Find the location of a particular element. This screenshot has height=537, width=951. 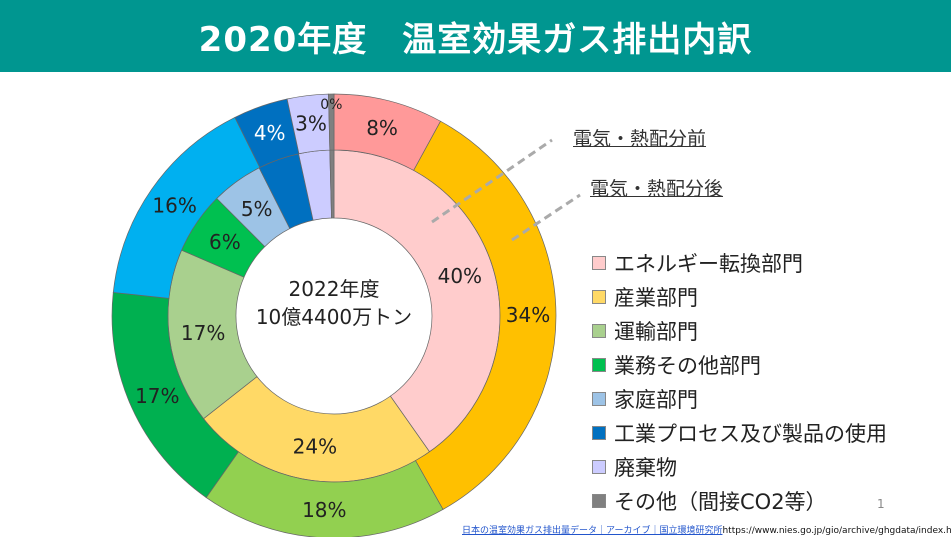

legend-item: 廃棄物 is located at coordinates (739, 467).